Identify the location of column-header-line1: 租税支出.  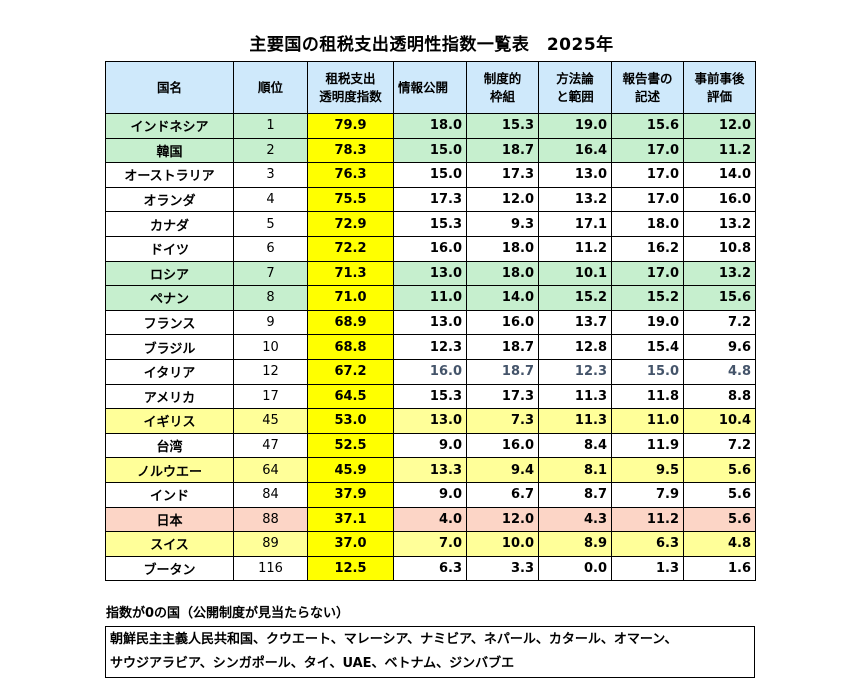
(350, 78).